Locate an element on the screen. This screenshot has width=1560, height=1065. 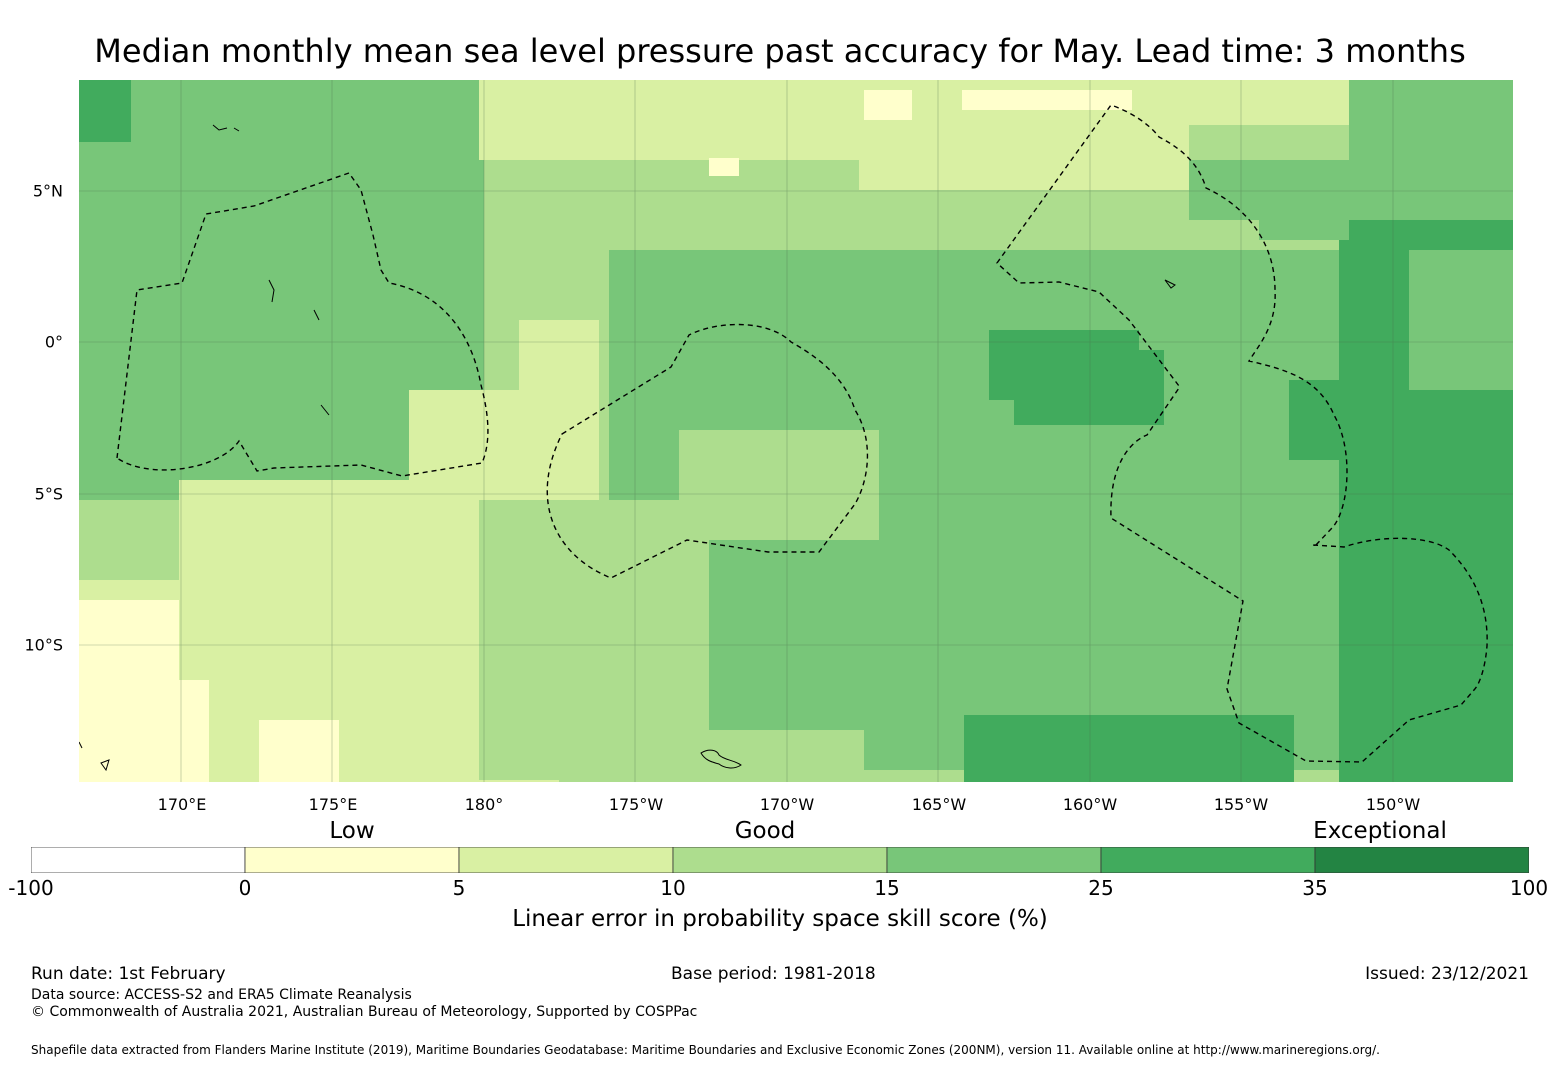
lon-label: 150°W is located at coordinates (1393, 804).